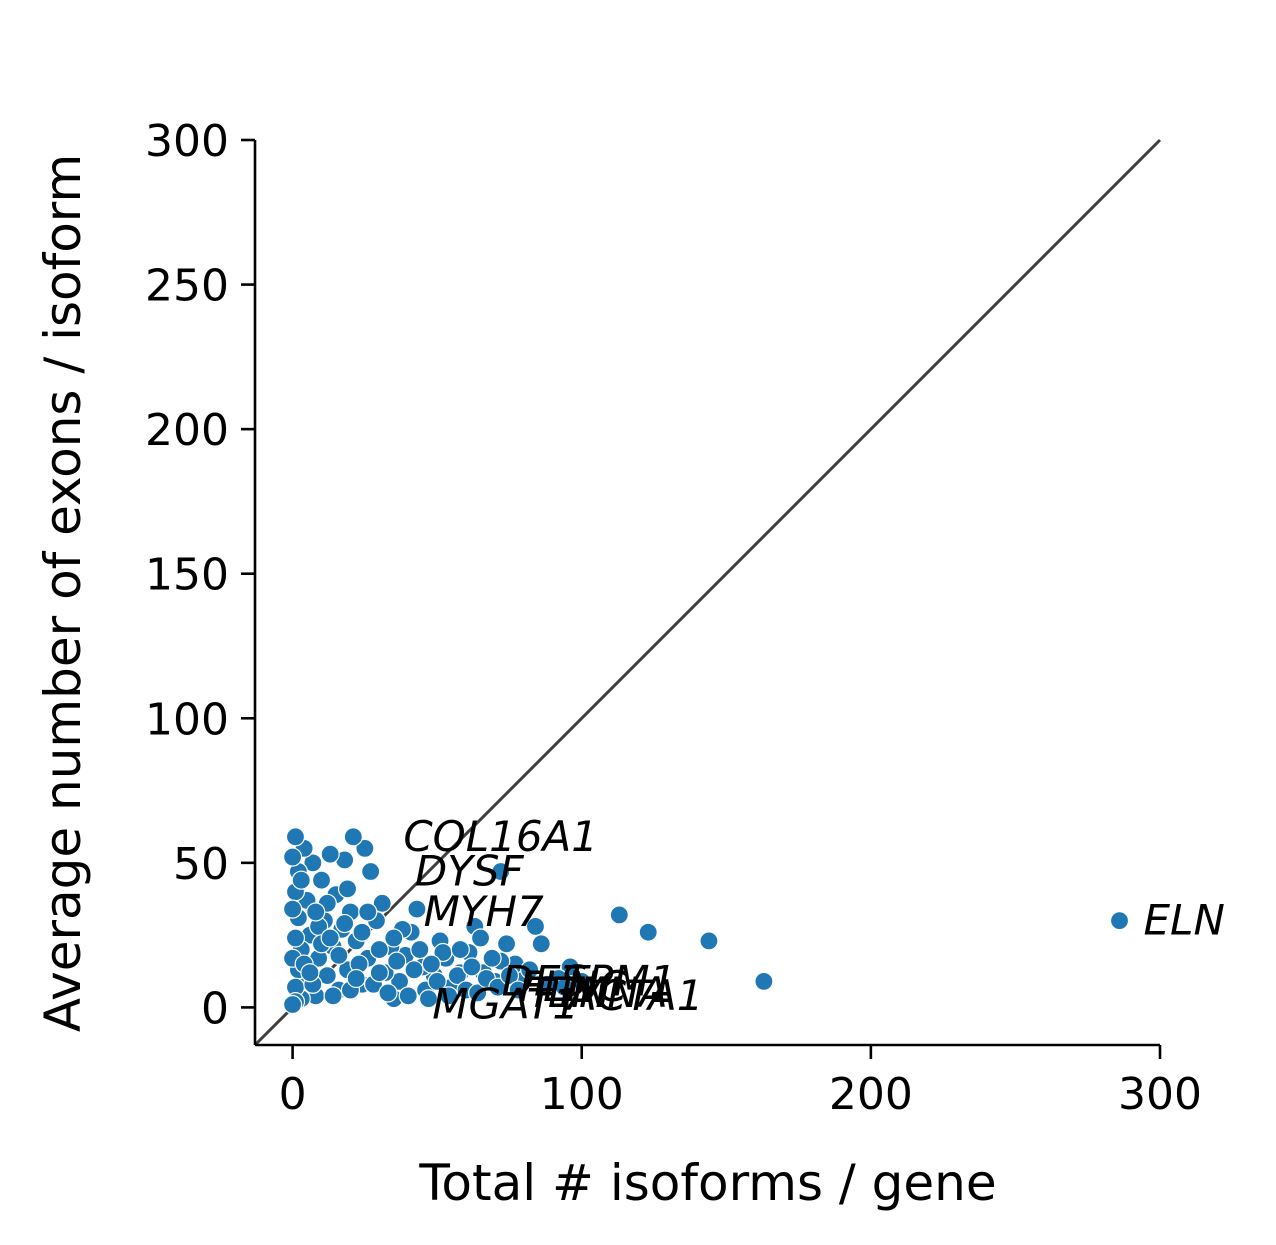 The height and width of the screenshot is (1245, 1276). I want to click on y-tick-label: 300, so click(187, 141).